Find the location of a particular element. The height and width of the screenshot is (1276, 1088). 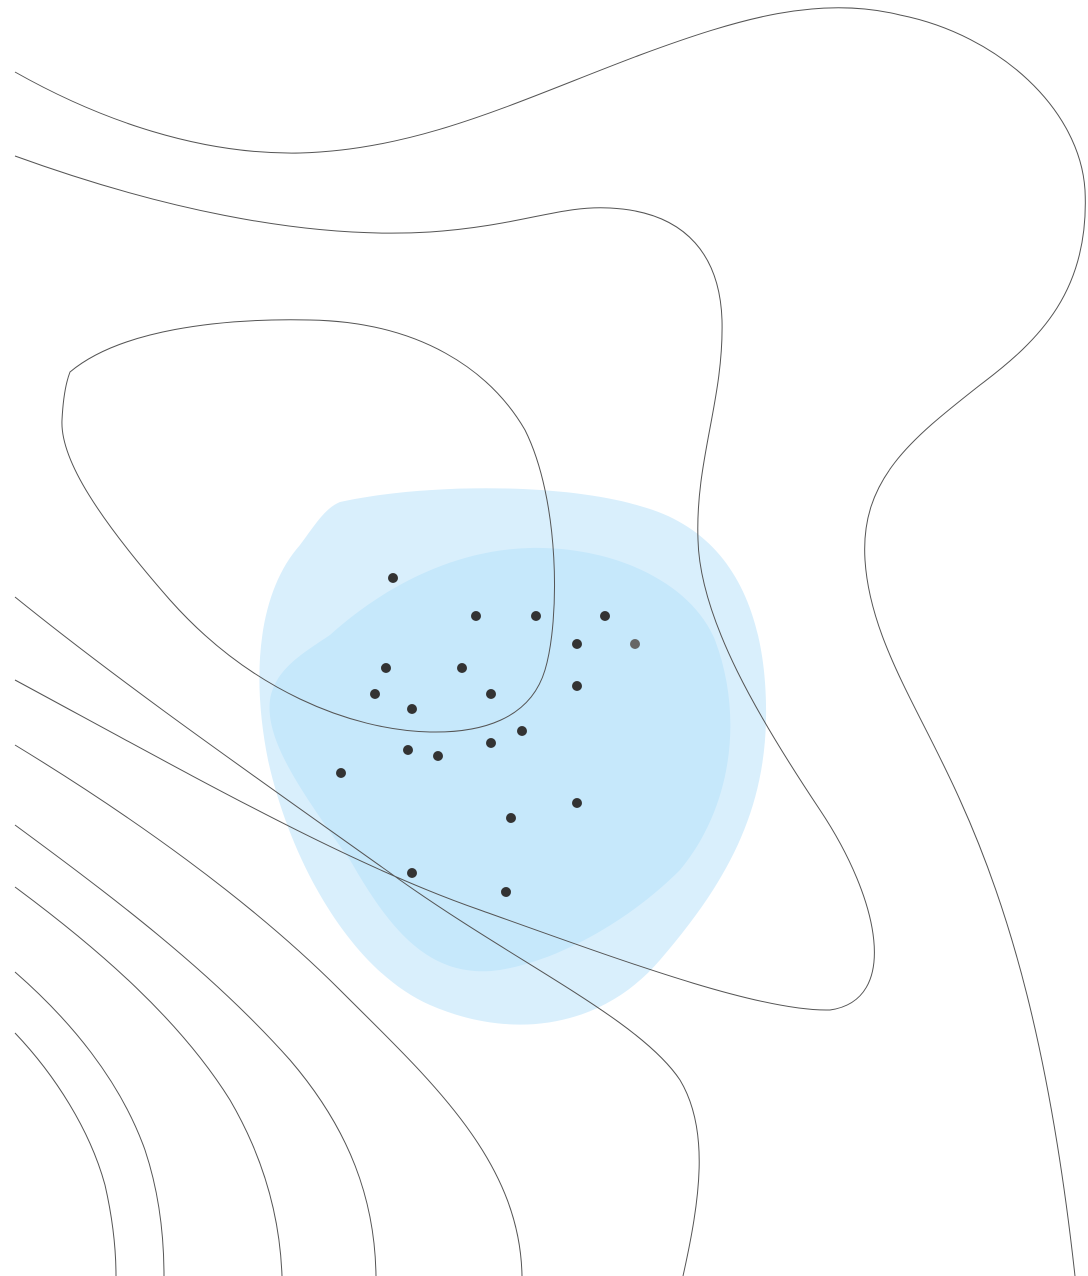

data-point-highlight is located at coordinates (635, 644).